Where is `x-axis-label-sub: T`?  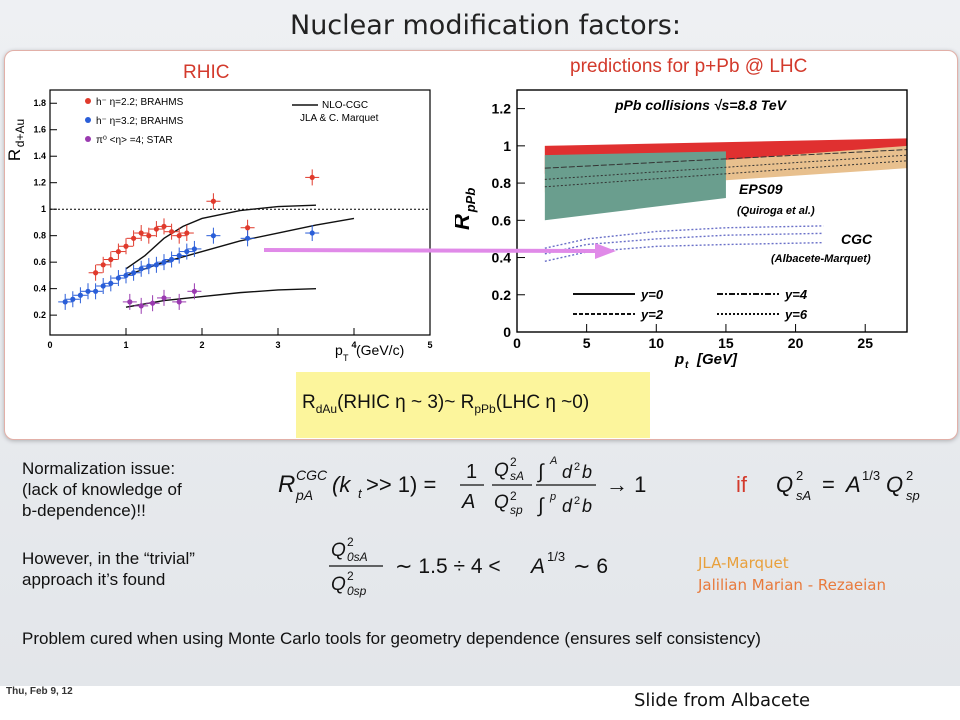
x-axis-label-sub: T is located at coordinates (346, 358).